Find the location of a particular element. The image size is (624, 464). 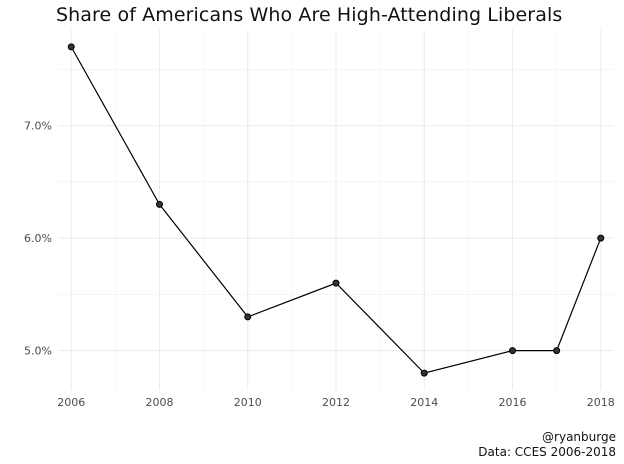

y-axis-ticks: 5.0% 6.0% 7.0% is located at coordinates (38, 239).